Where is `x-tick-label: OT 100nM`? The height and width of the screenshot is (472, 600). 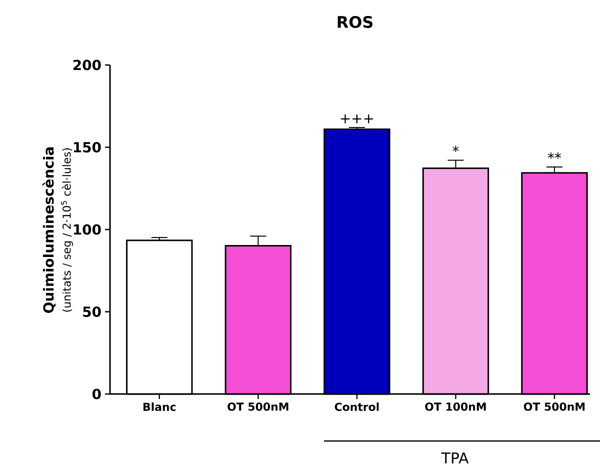 x-tick-label: OT 100nM is located at coordinates (455, 406).